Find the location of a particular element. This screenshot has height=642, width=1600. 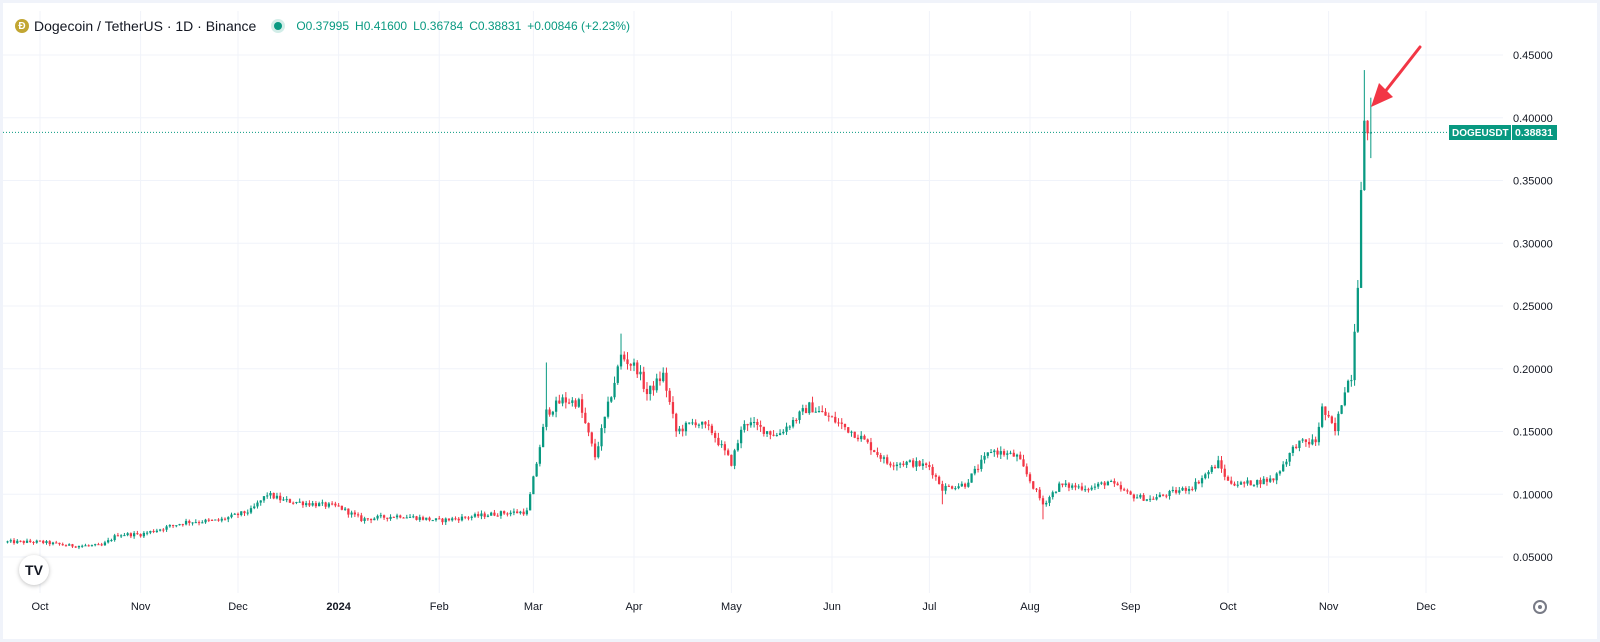

y-tick-label: 0.15000 is located at coordinates (1533, 433).